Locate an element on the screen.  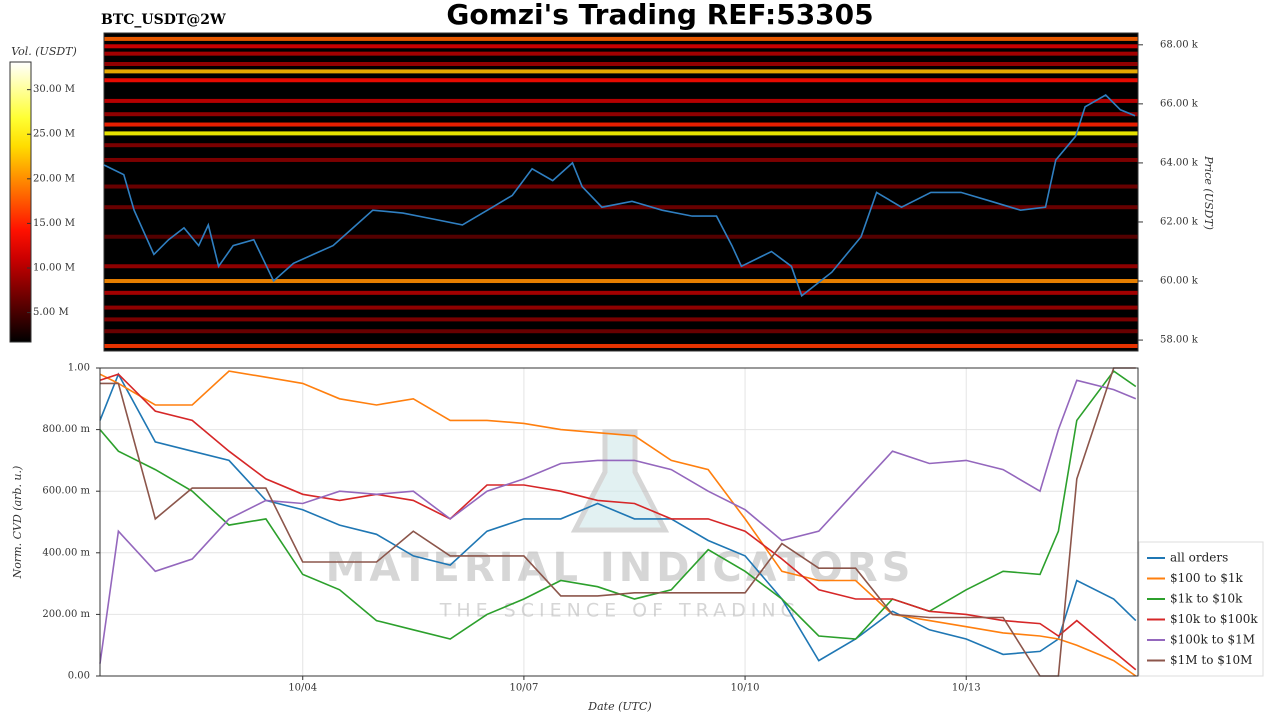
colorbar-tick-label: 20.00 M is located at coordinates (54, 178).